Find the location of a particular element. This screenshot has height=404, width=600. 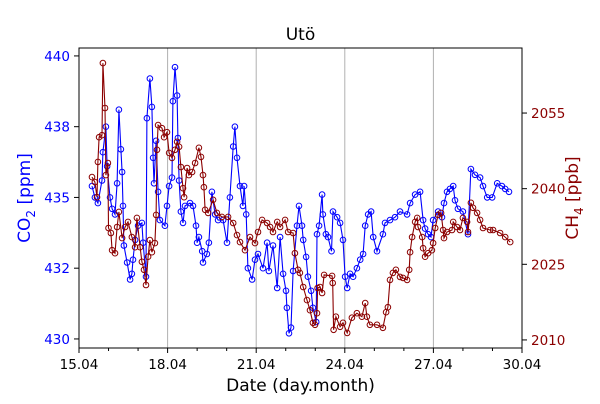

y-left-tick-label: 440 is located at coordinates (57, 57).